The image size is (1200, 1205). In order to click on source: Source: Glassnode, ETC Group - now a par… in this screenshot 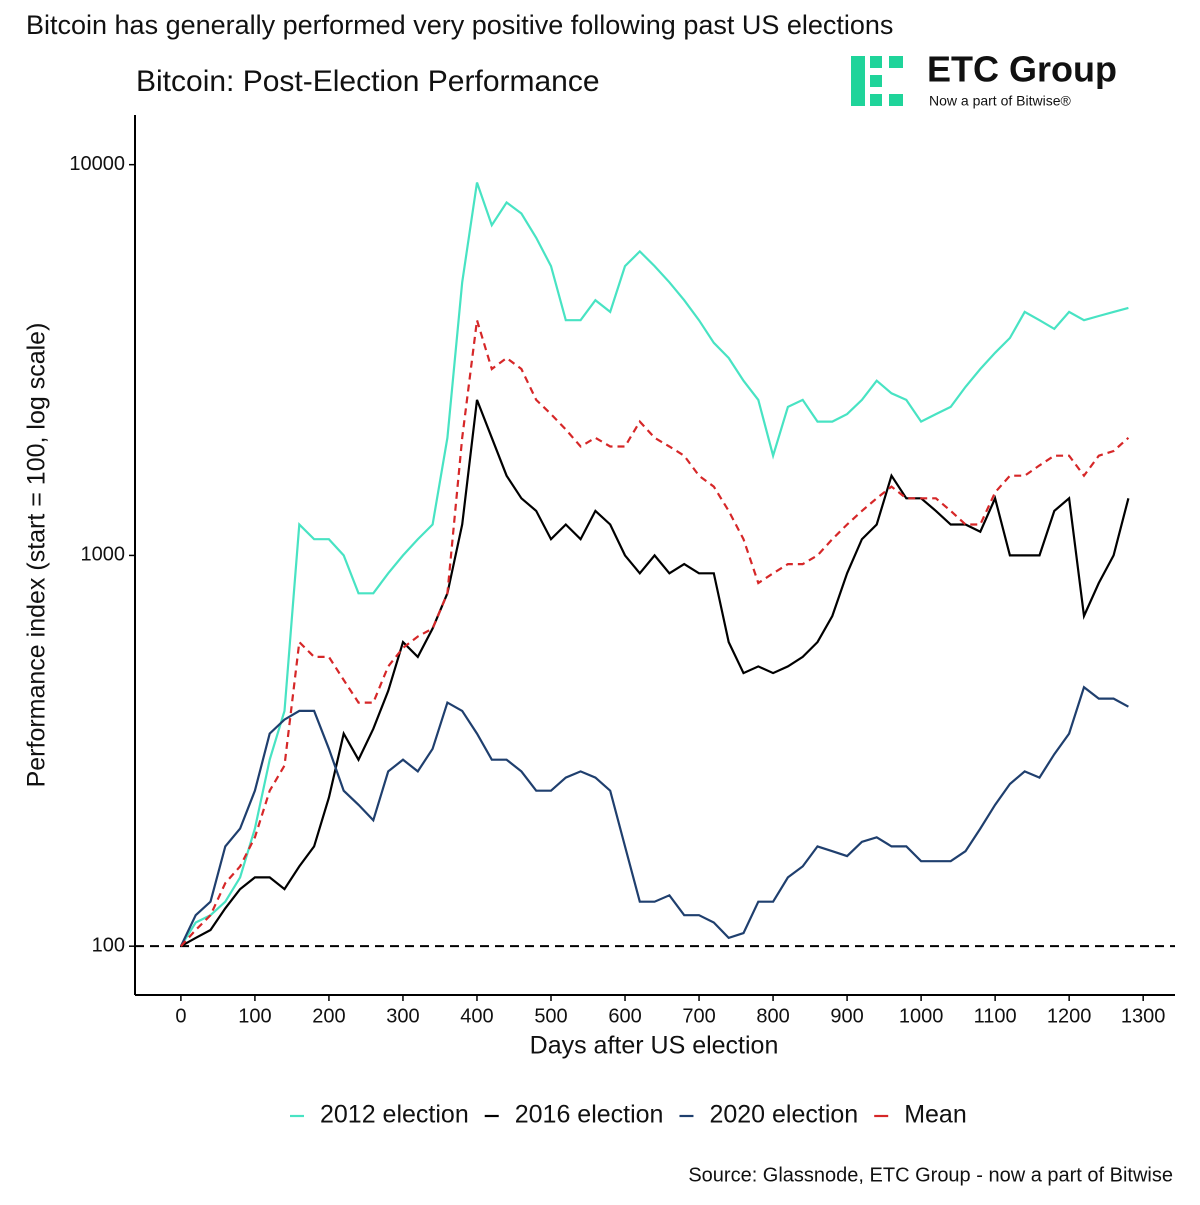, I will do `click(930, 1175)`.